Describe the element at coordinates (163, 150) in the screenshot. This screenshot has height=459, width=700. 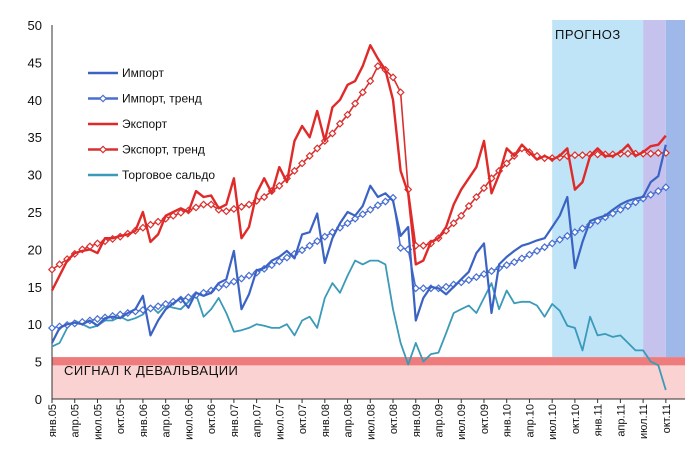
I see `legend-label: Экспорт, тренд` at that location.